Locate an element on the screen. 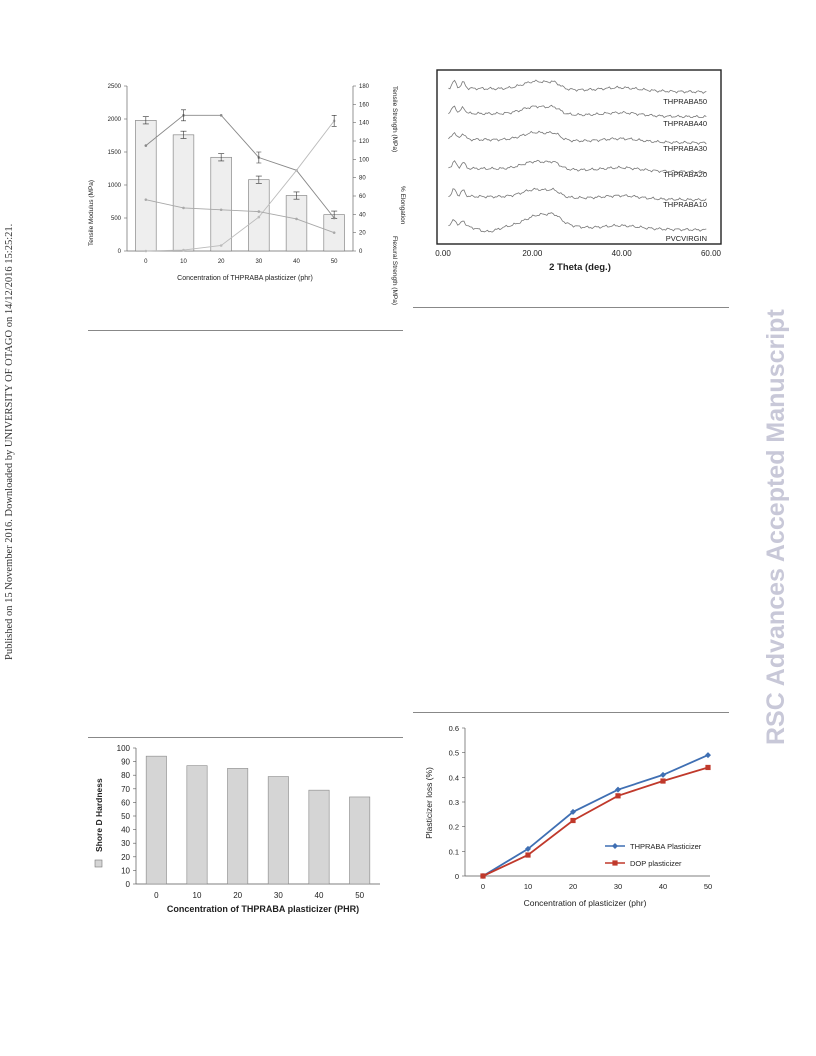  chart2-pattern-label: THPRABA10 is located at coordinates (685, 204).